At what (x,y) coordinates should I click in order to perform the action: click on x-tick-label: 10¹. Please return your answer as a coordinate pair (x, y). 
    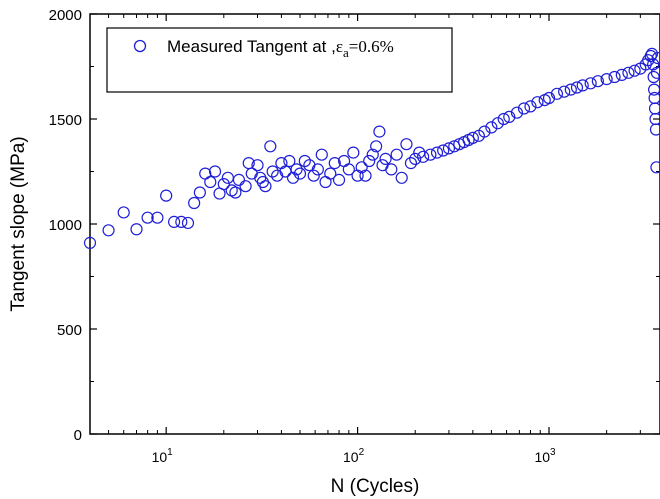
    Looking at the image, I should click on (163, 456).